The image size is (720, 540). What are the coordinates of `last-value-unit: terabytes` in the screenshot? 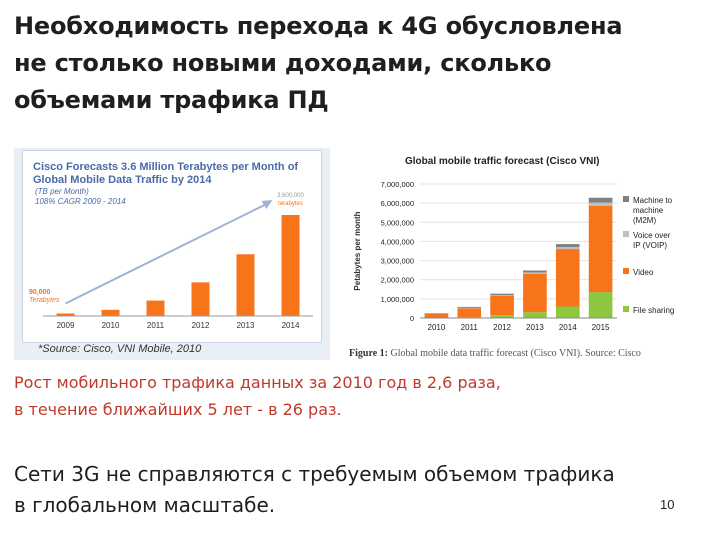 It's located at (290, 204).